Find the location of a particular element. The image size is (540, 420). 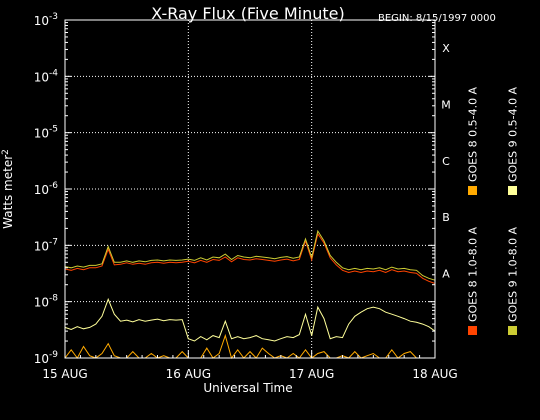

x-tick-label: 18 AUG is located at coordinates (434, 374).